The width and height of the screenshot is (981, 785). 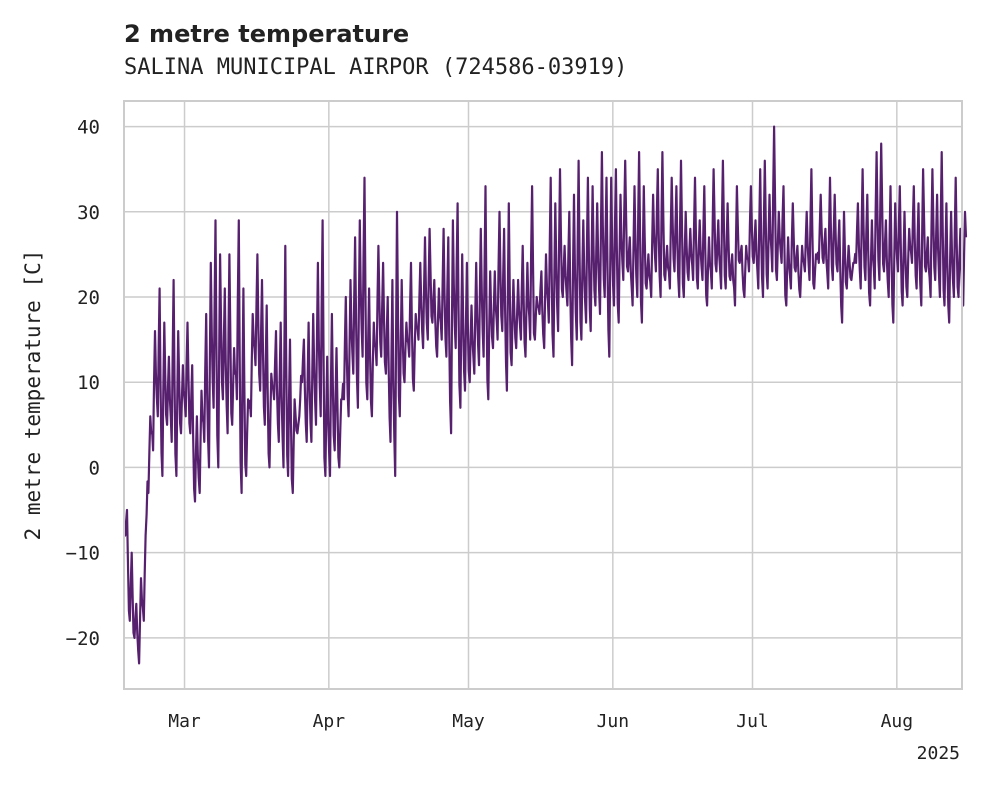 I want to click on y-tick-label: −20, so click(x=83, y=639).